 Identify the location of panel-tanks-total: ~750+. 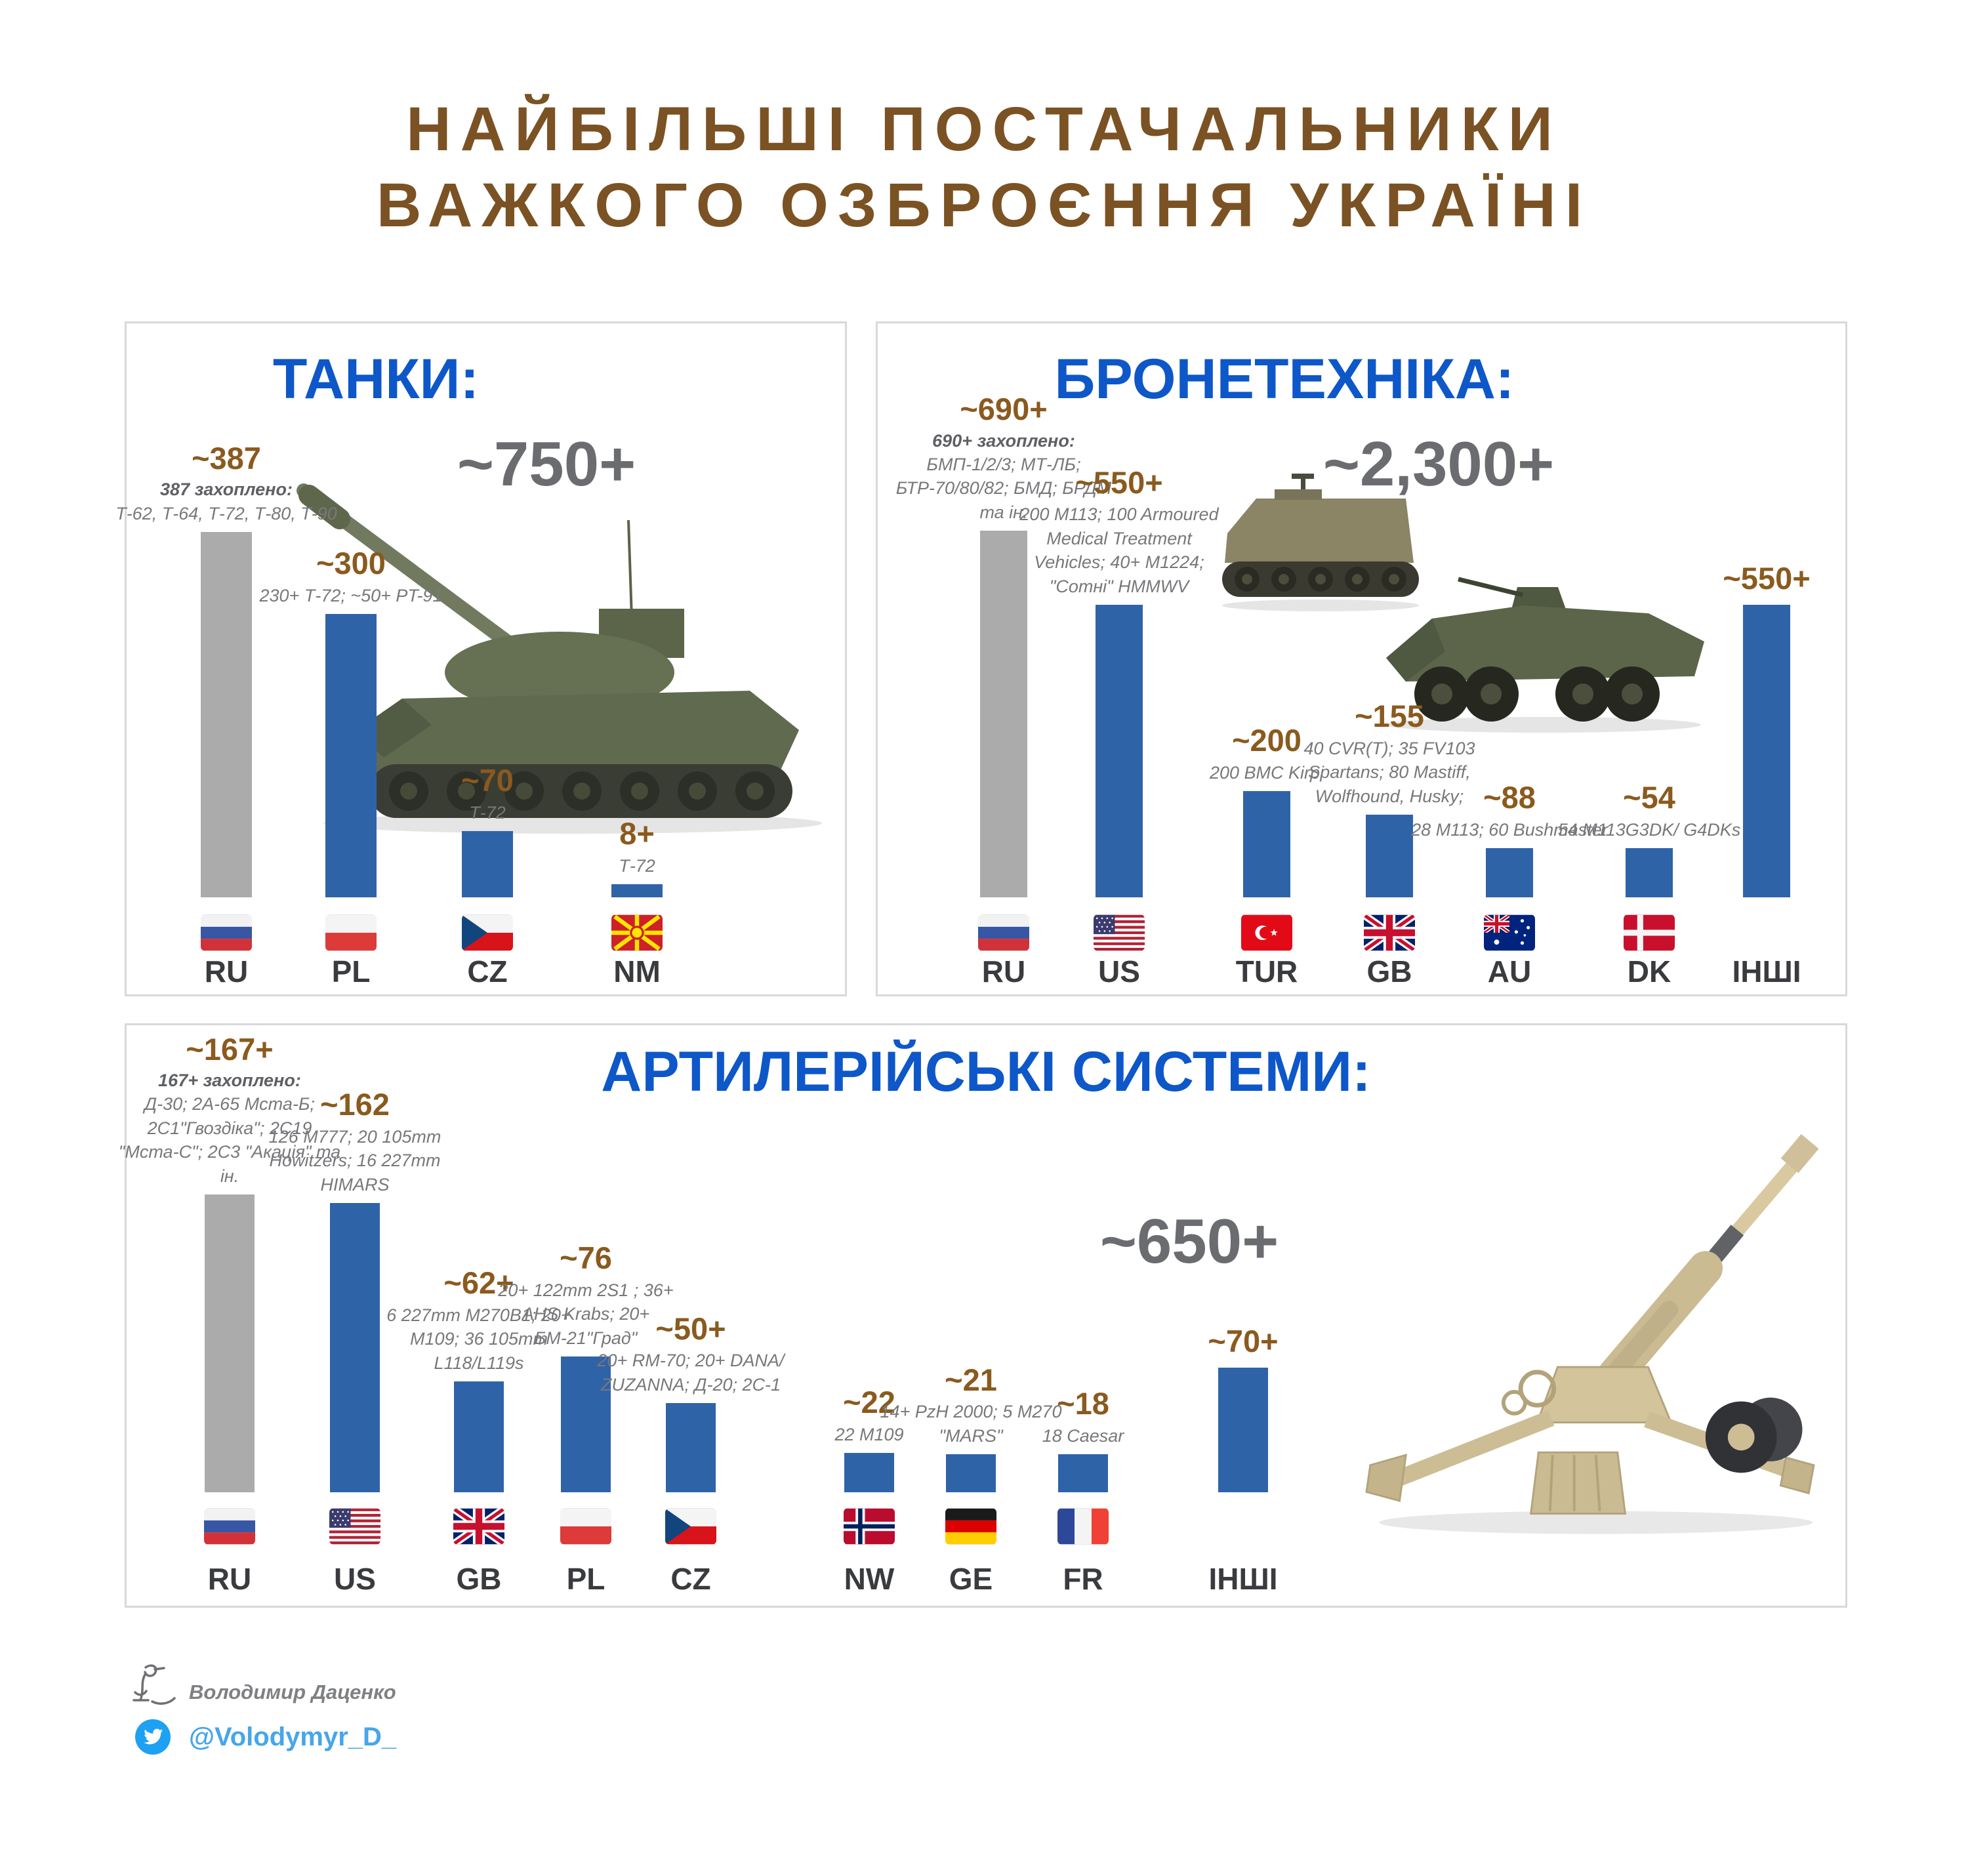
(546, 464).